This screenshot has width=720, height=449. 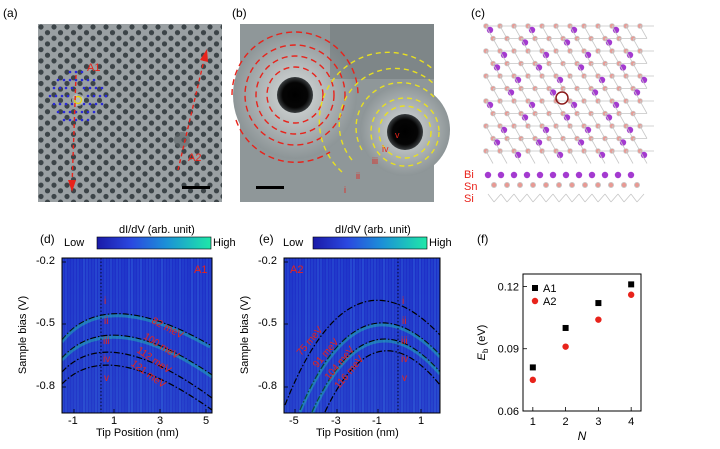 What do you see at coordinates (106, 341) in the screenshot?
I see `map-d-level-iii: iii` at bounding box center [106, 341].